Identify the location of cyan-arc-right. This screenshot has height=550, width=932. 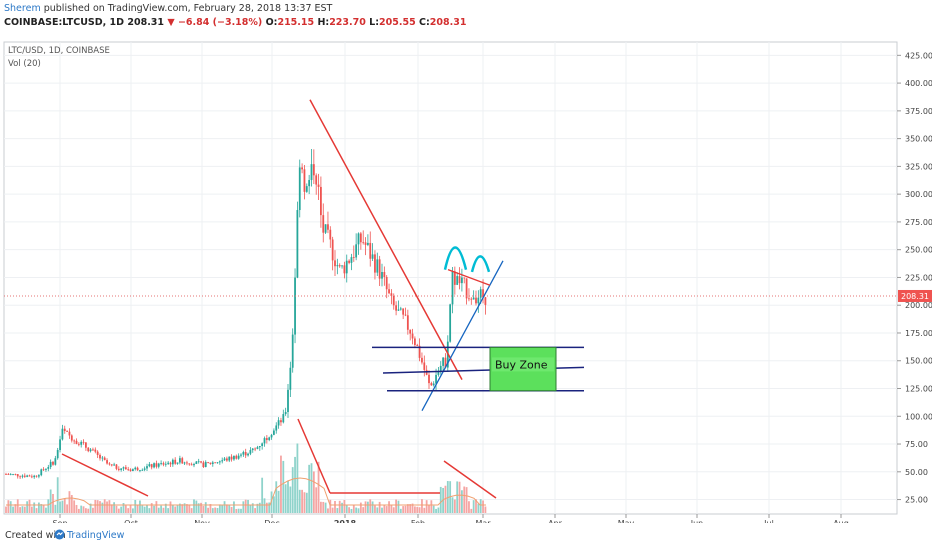
(480, 264).